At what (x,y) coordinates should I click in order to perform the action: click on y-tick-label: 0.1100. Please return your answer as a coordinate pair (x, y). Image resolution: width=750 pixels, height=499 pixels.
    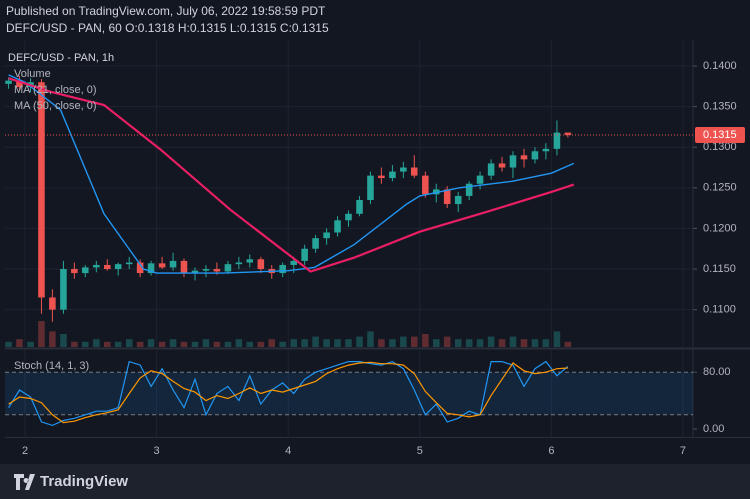
    Looking at the image, I should click on (719, 310).